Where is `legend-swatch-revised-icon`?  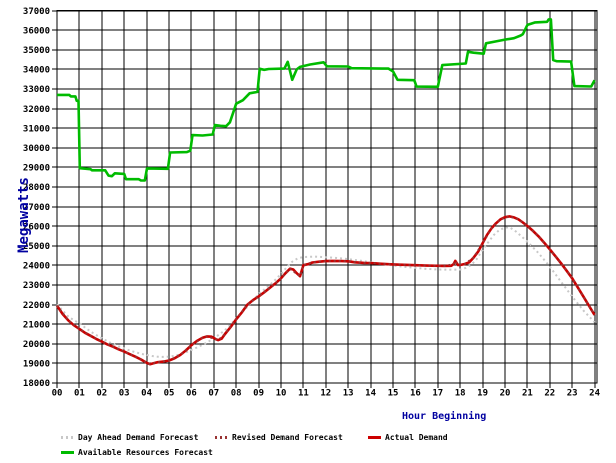 legend-swatch-revised-icon is located at coordinates (221, 437).